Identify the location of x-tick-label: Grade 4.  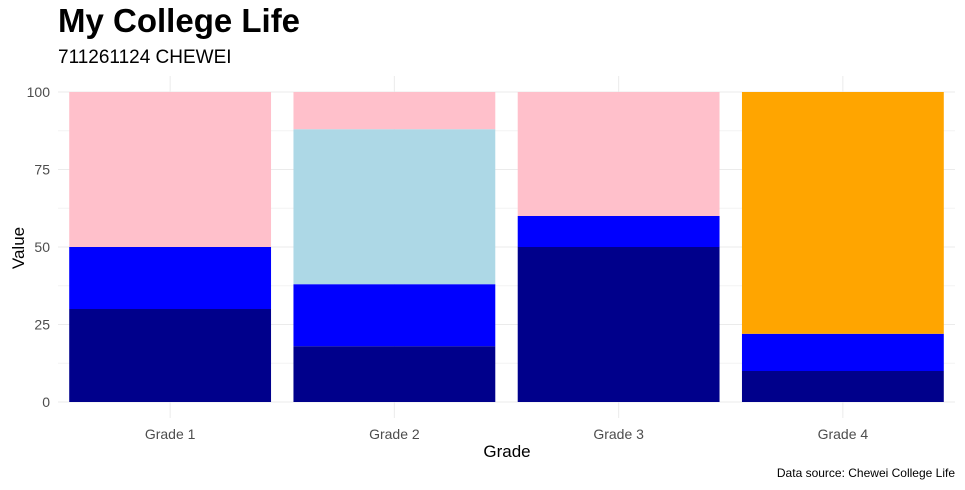
(843, 434).